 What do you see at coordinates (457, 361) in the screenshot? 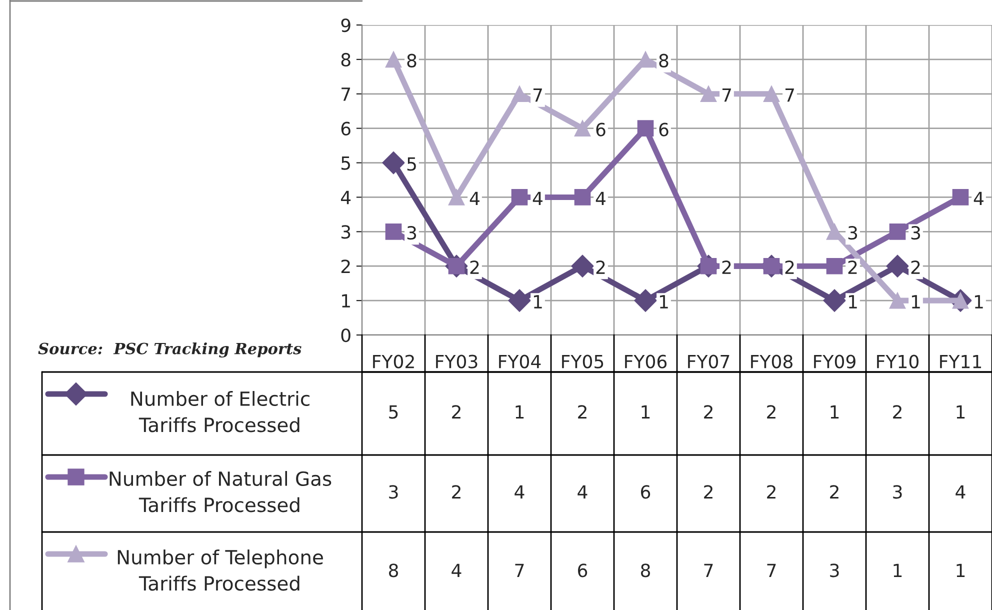
I see `x-tick-label: FY03` at bounding box center [457, 361].